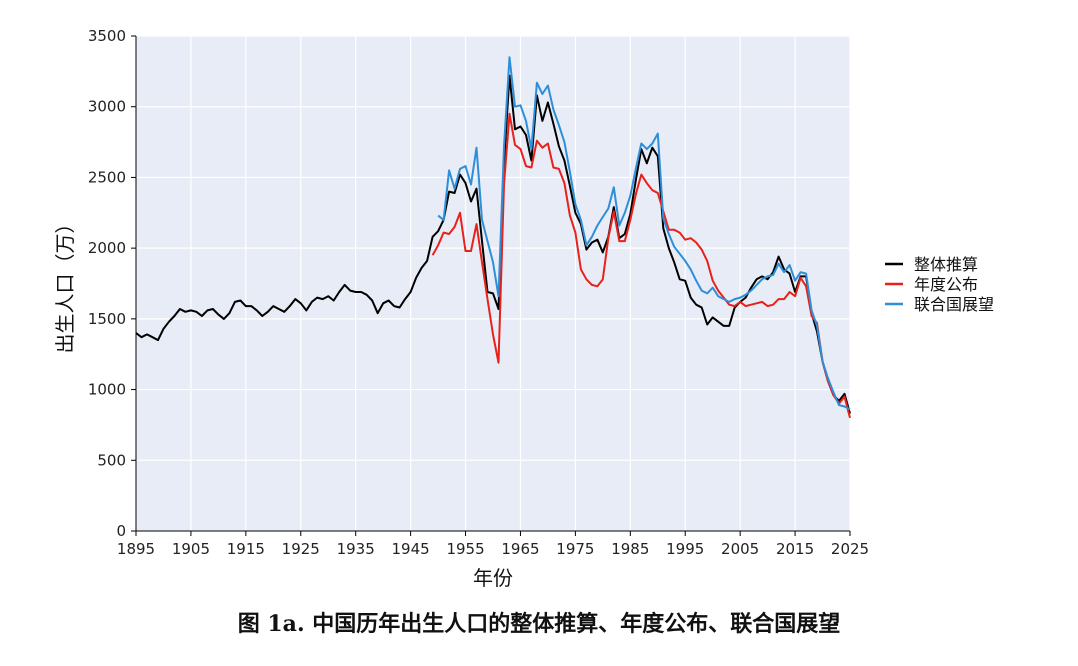 This screenshot has width=1078, height=666. I want to click on x-tick-label: 1915, so click(246, 549).